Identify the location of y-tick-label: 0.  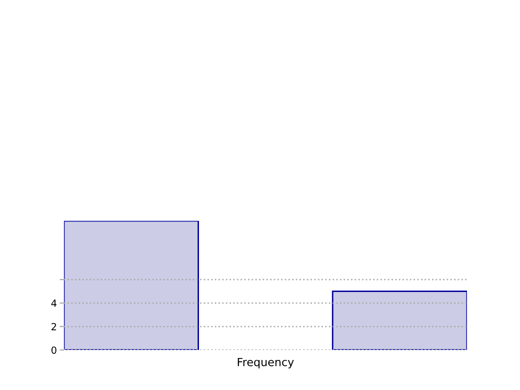
(53, 350).